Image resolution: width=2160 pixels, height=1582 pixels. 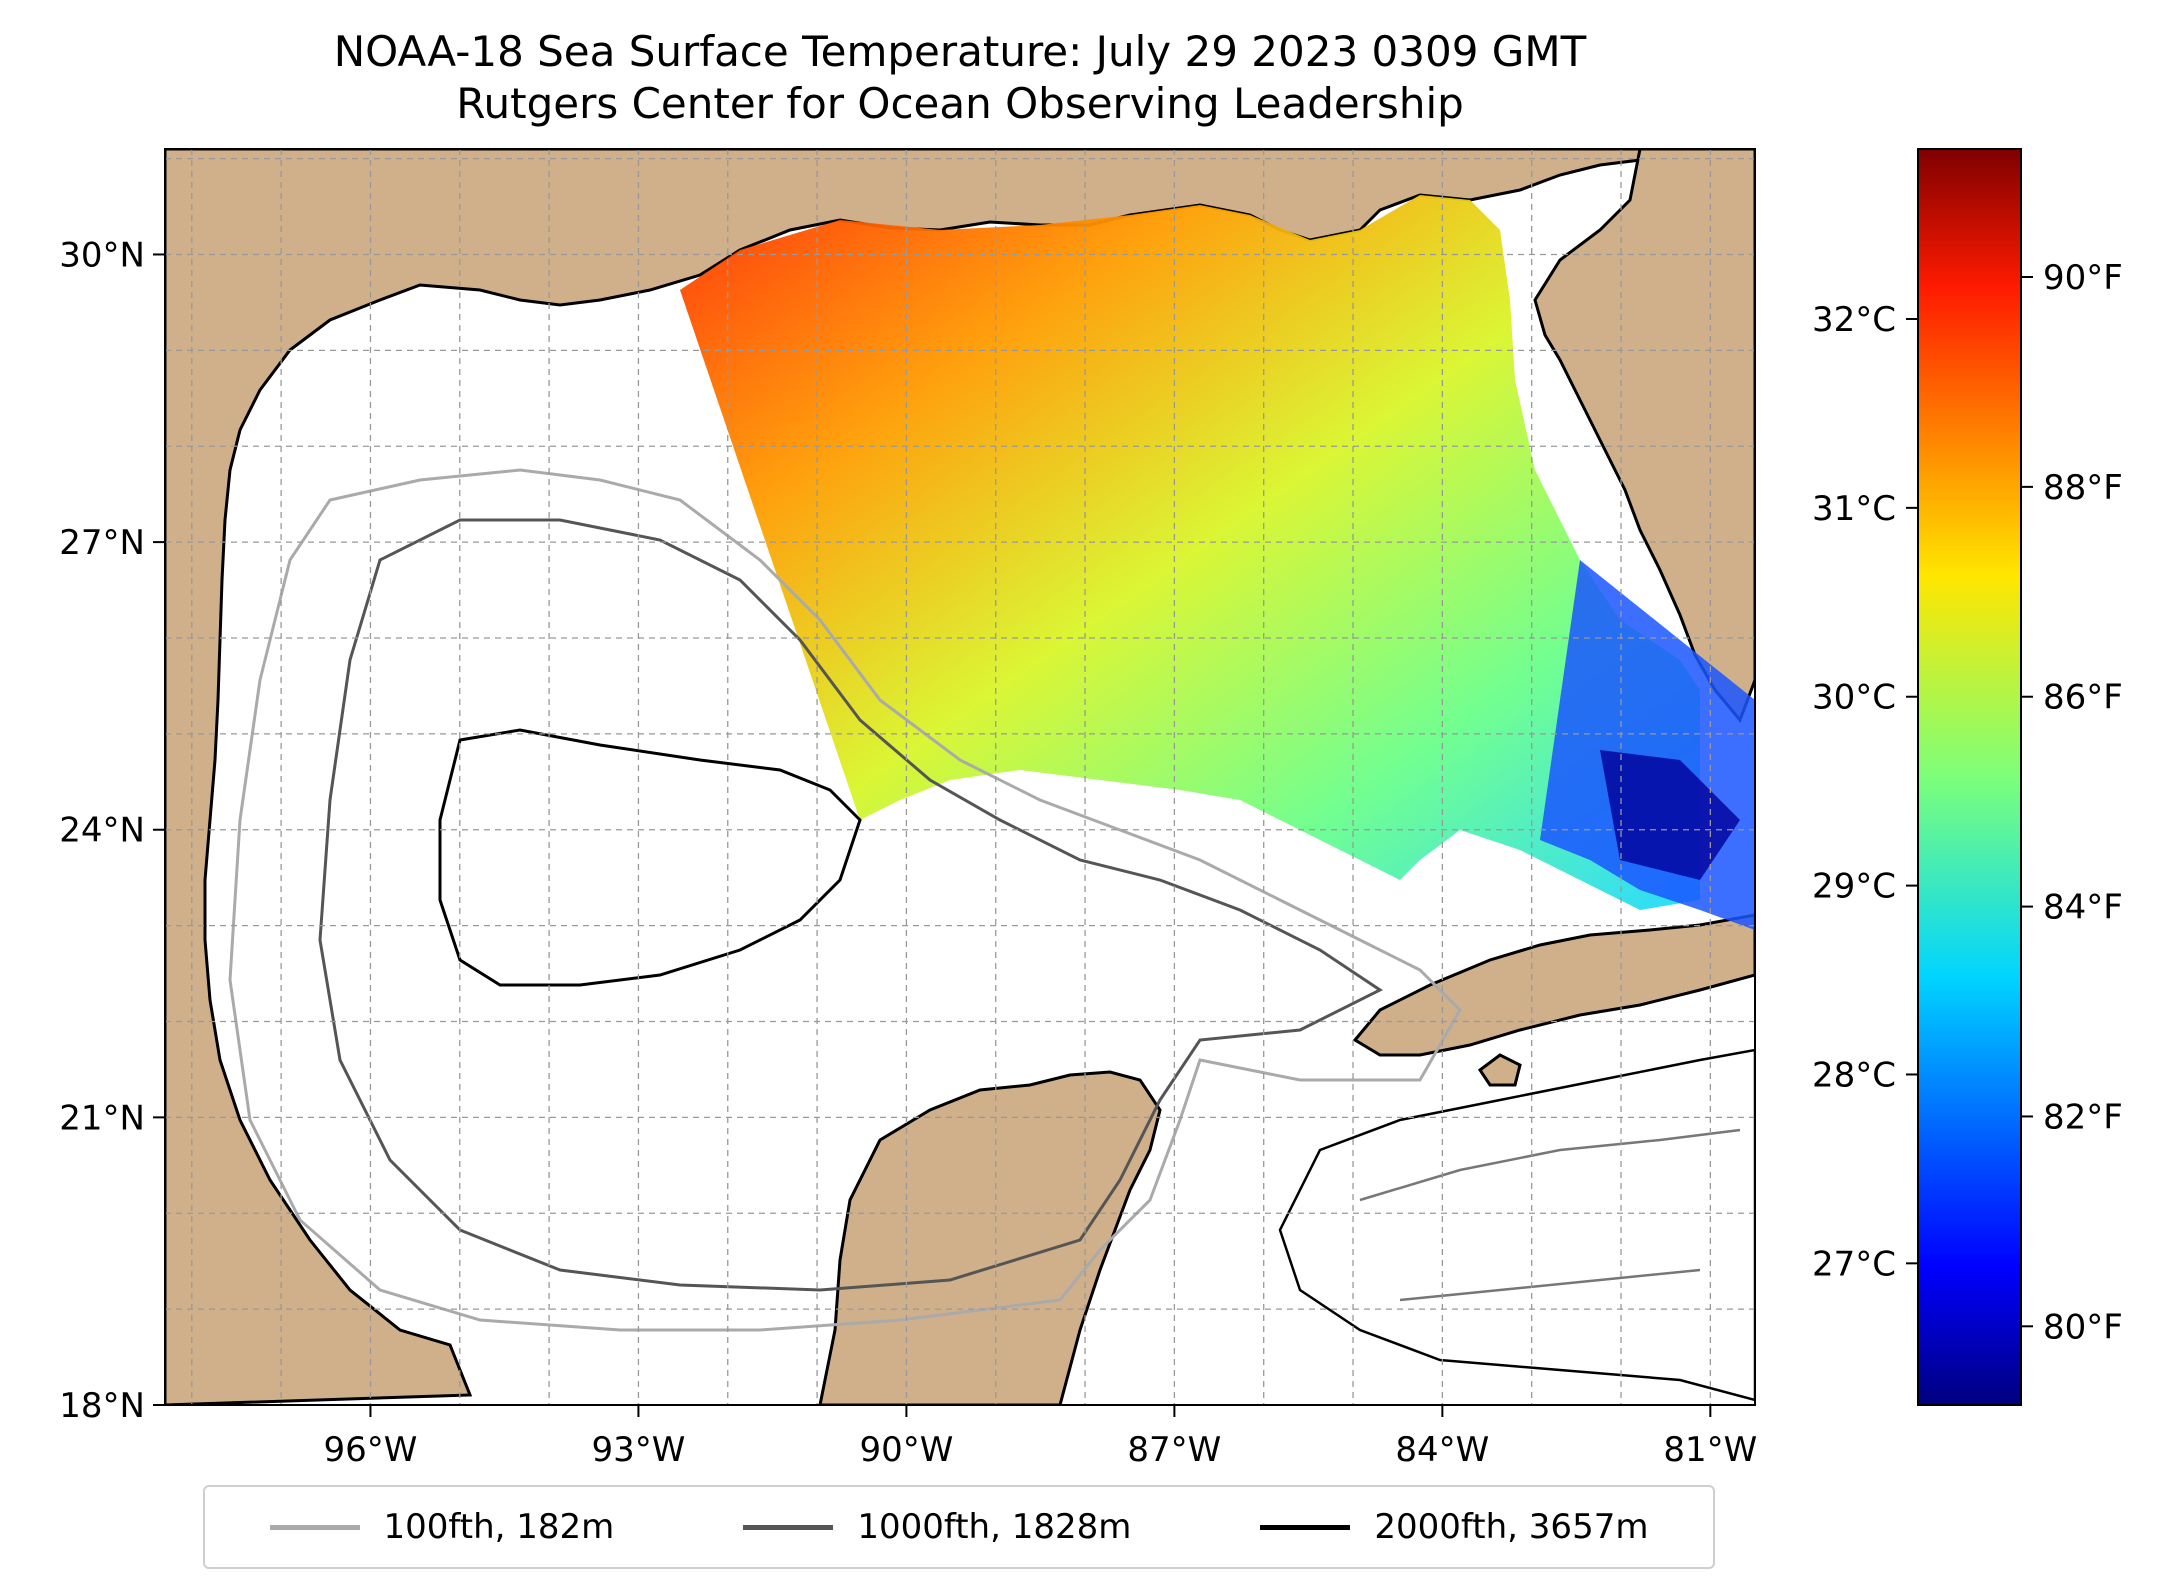 I want to click on lon-tick-label: 93°W, so click(x=638, y=1450).